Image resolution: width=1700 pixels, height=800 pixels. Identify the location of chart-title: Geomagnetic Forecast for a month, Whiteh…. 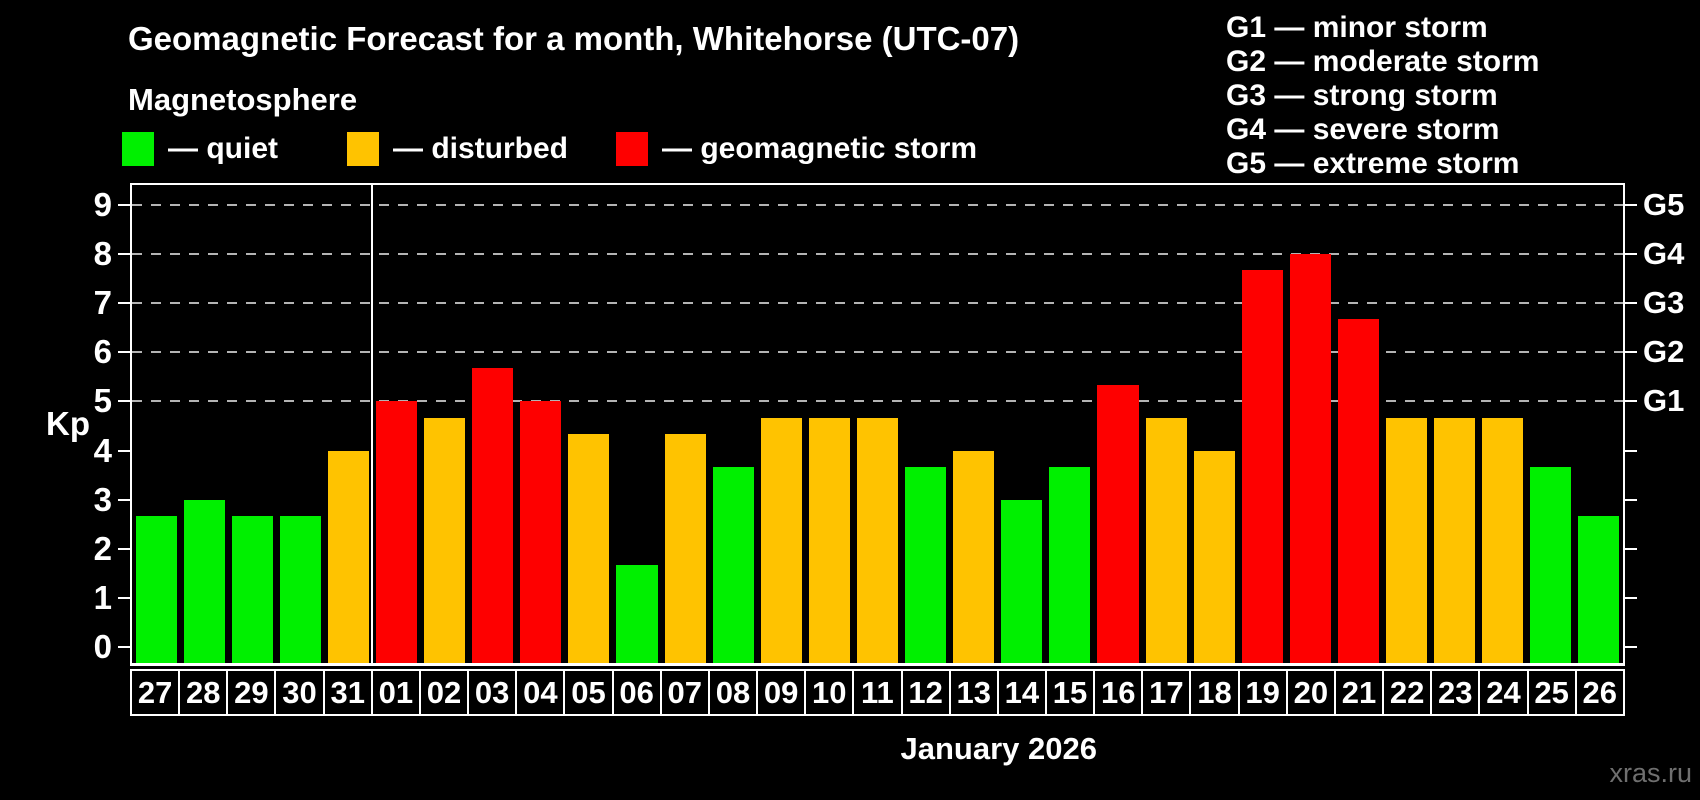
(574, 38).